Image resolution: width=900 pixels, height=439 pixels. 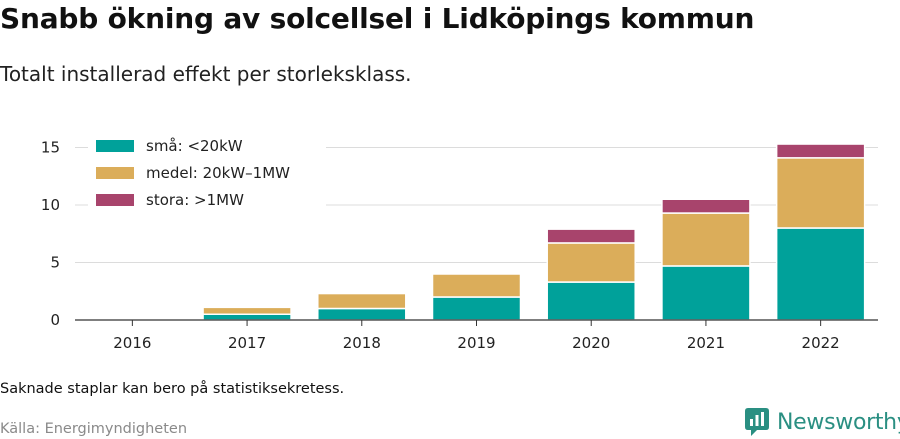 I want to click on x-tick-label: 2017, so click(x=247, y=343).